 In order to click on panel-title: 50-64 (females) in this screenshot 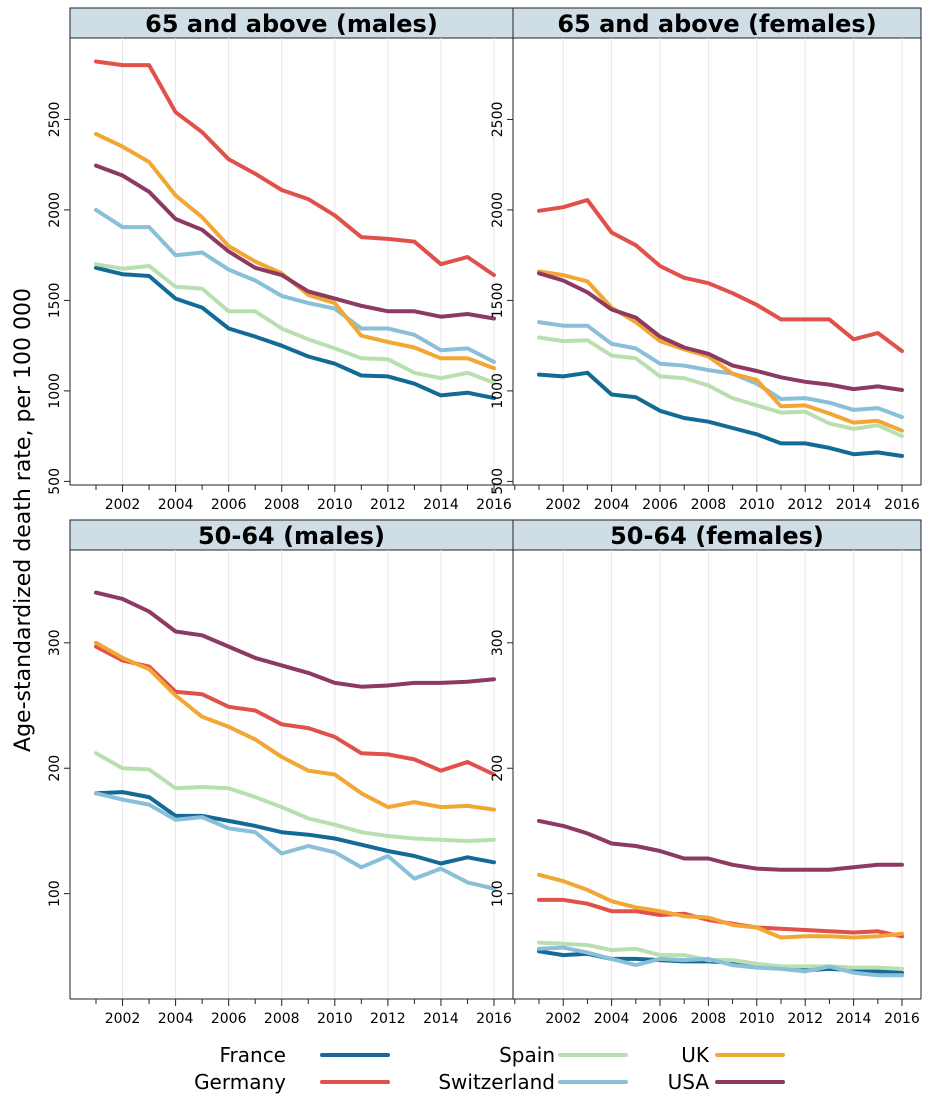, I will do `click(717, 536)`.